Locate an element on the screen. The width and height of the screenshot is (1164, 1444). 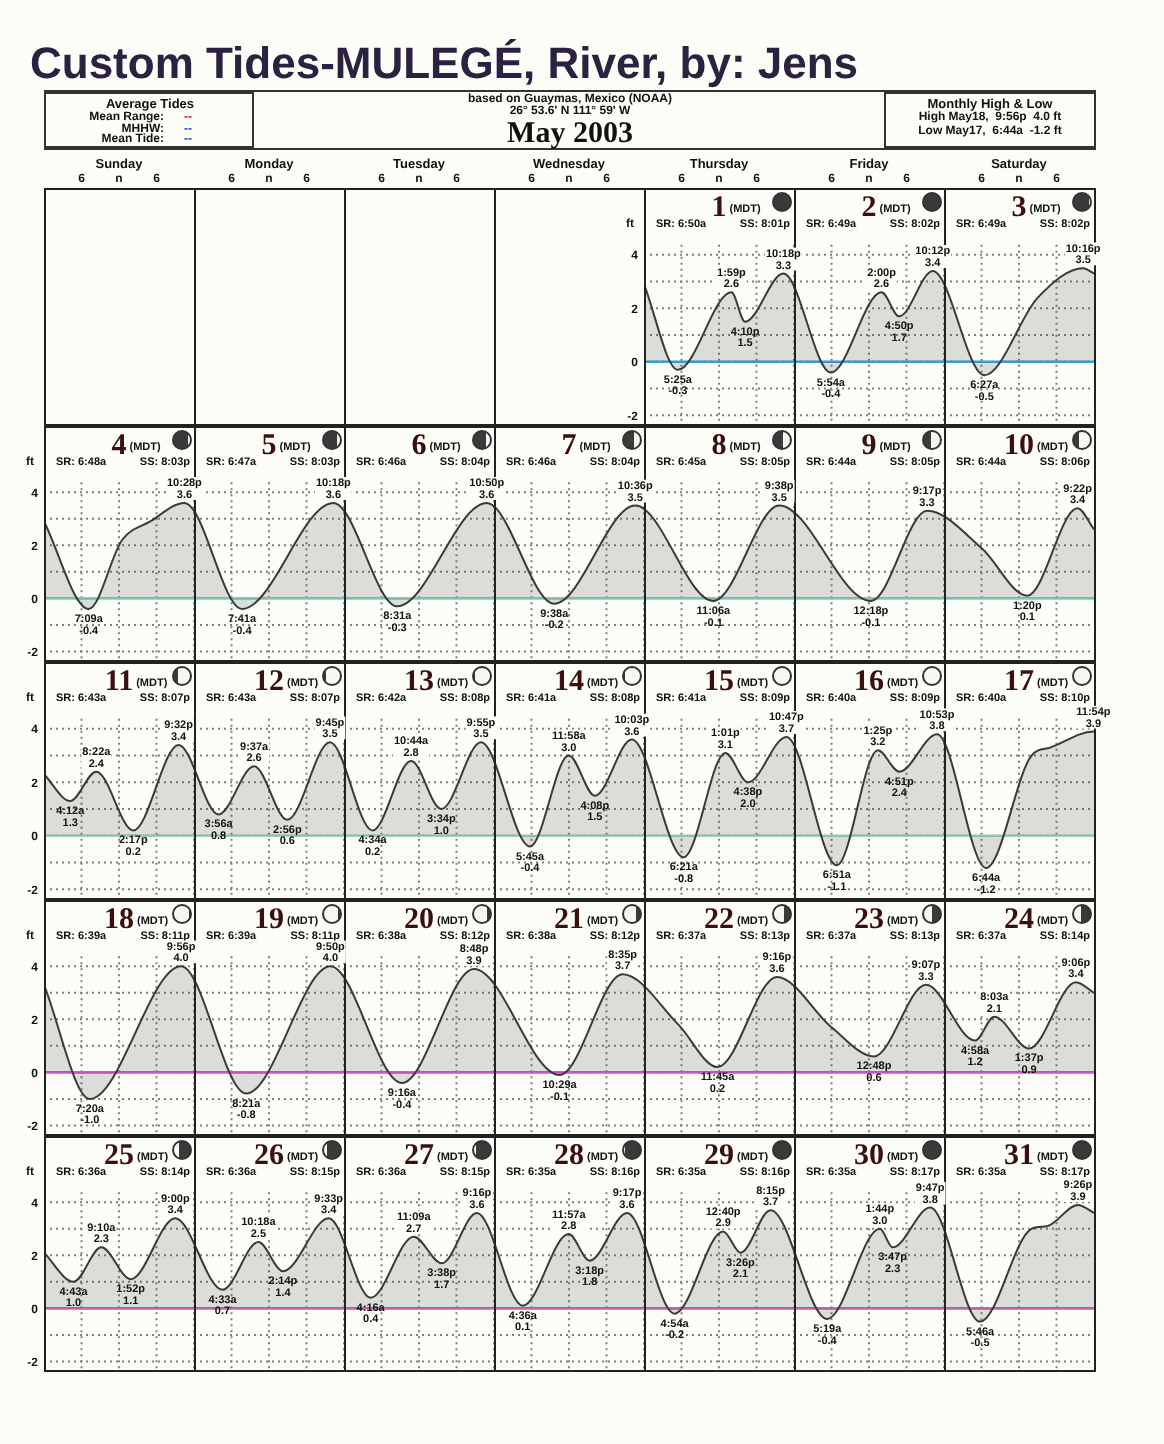
x-tick-label: 7 is located at coordinates (569, 446).